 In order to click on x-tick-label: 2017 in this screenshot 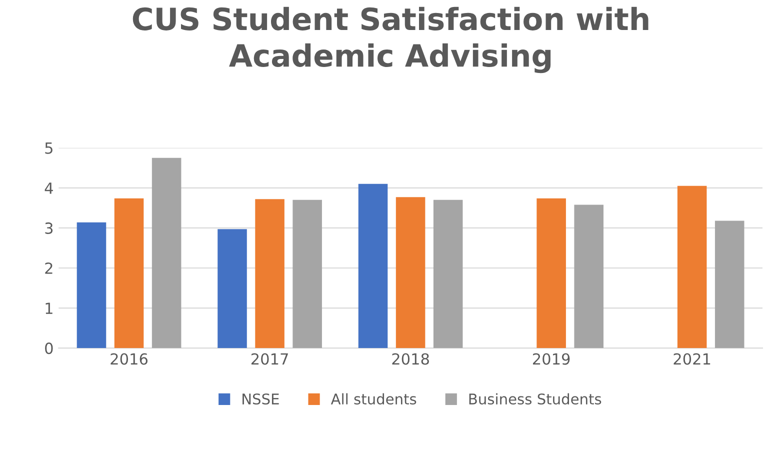, I will do `click(269, 359)`.